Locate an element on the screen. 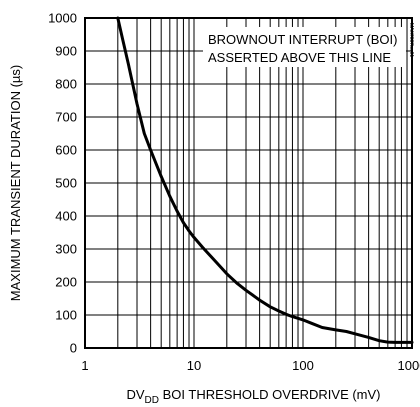 This screenshot has width=420, height=407. y-tick-label: 700 is located at coordinates (66, 117).